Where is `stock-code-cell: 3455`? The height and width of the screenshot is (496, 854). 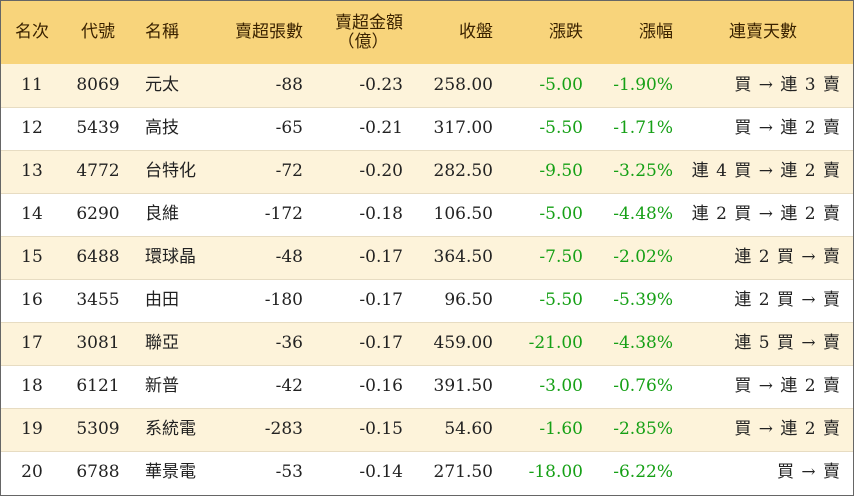
stock-code-cell: 3455 is located at coordinates (98, 300).